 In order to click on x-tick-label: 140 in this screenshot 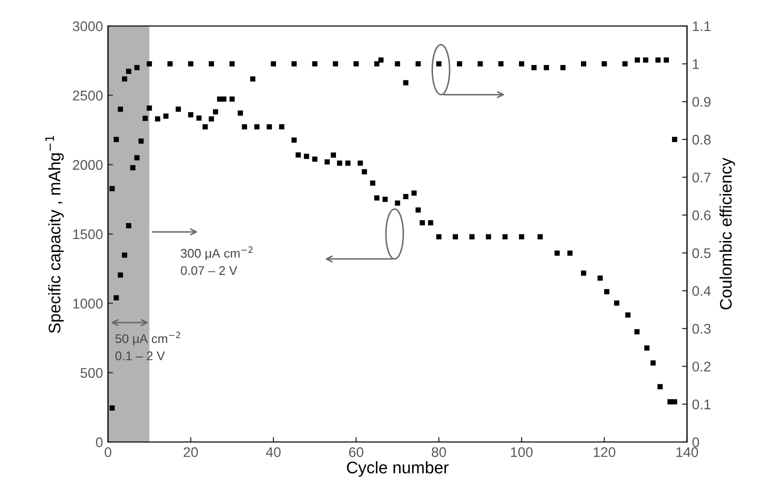, I will do `click(687, 452)`.